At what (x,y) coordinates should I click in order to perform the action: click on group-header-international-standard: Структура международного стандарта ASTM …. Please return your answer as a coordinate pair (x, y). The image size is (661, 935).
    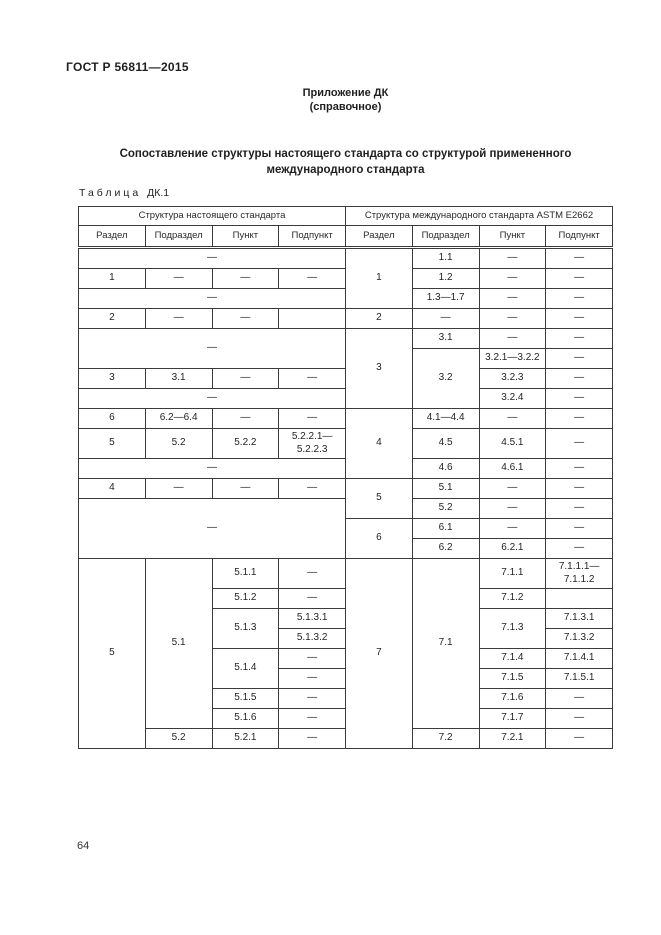
    Looking at the image, I should click on (479, 216).